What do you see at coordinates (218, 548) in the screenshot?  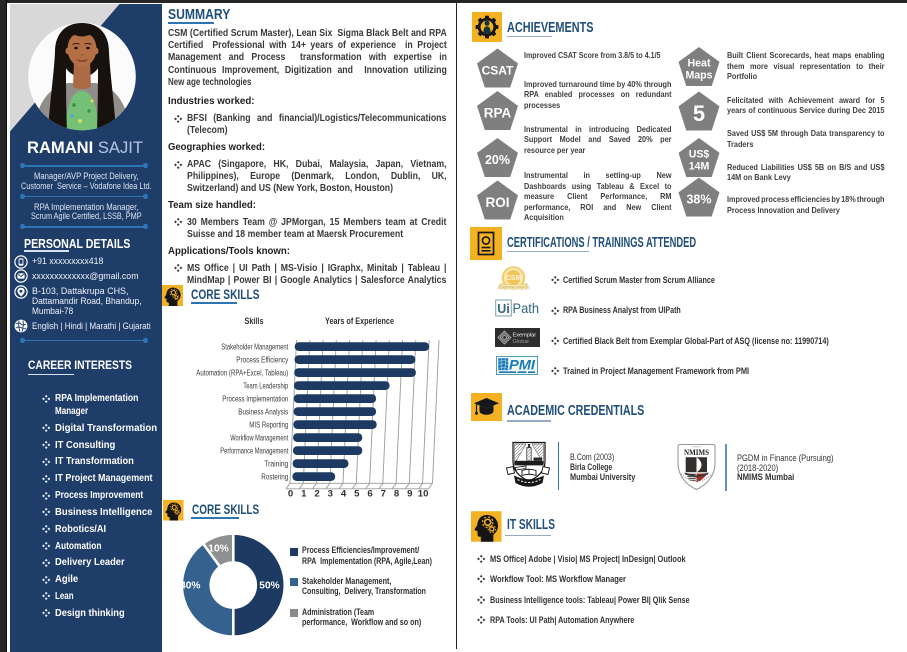 I see `svg-text: 10%` at bounding box center [218, 548].